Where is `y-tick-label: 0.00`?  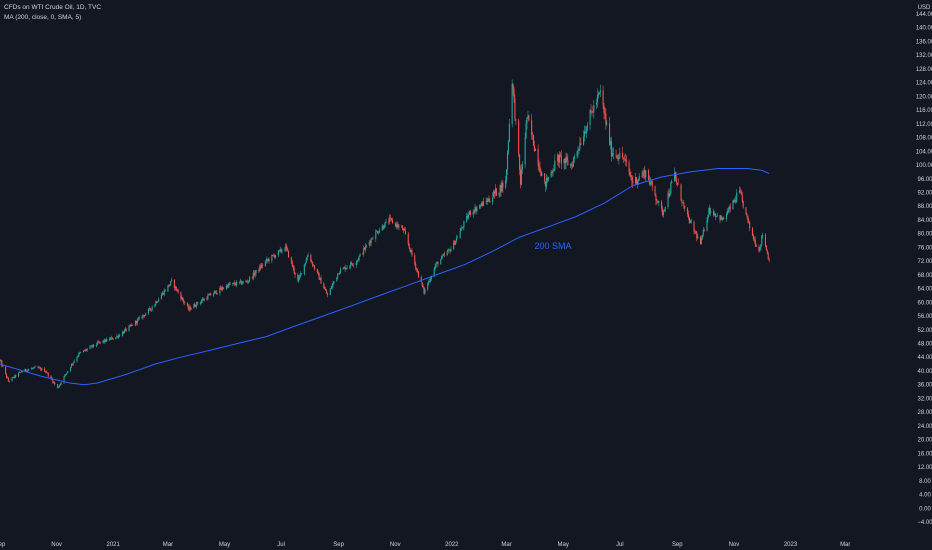
y-tick-label: 0.00 is located at coordinates (925, 509).